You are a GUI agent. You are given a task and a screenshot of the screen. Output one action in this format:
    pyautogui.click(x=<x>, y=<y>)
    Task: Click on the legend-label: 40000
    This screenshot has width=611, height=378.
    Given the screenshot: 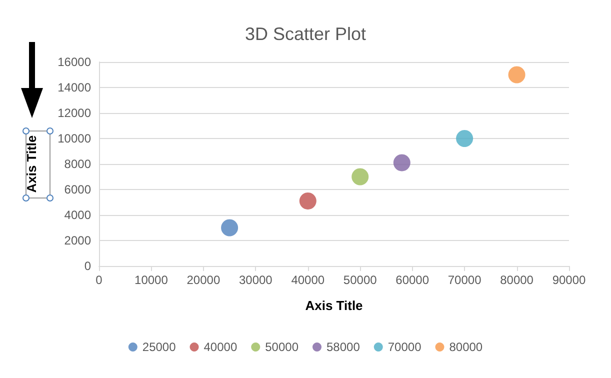 What is the action you would take?
    pyautogui.click(x=221, y=347)
    